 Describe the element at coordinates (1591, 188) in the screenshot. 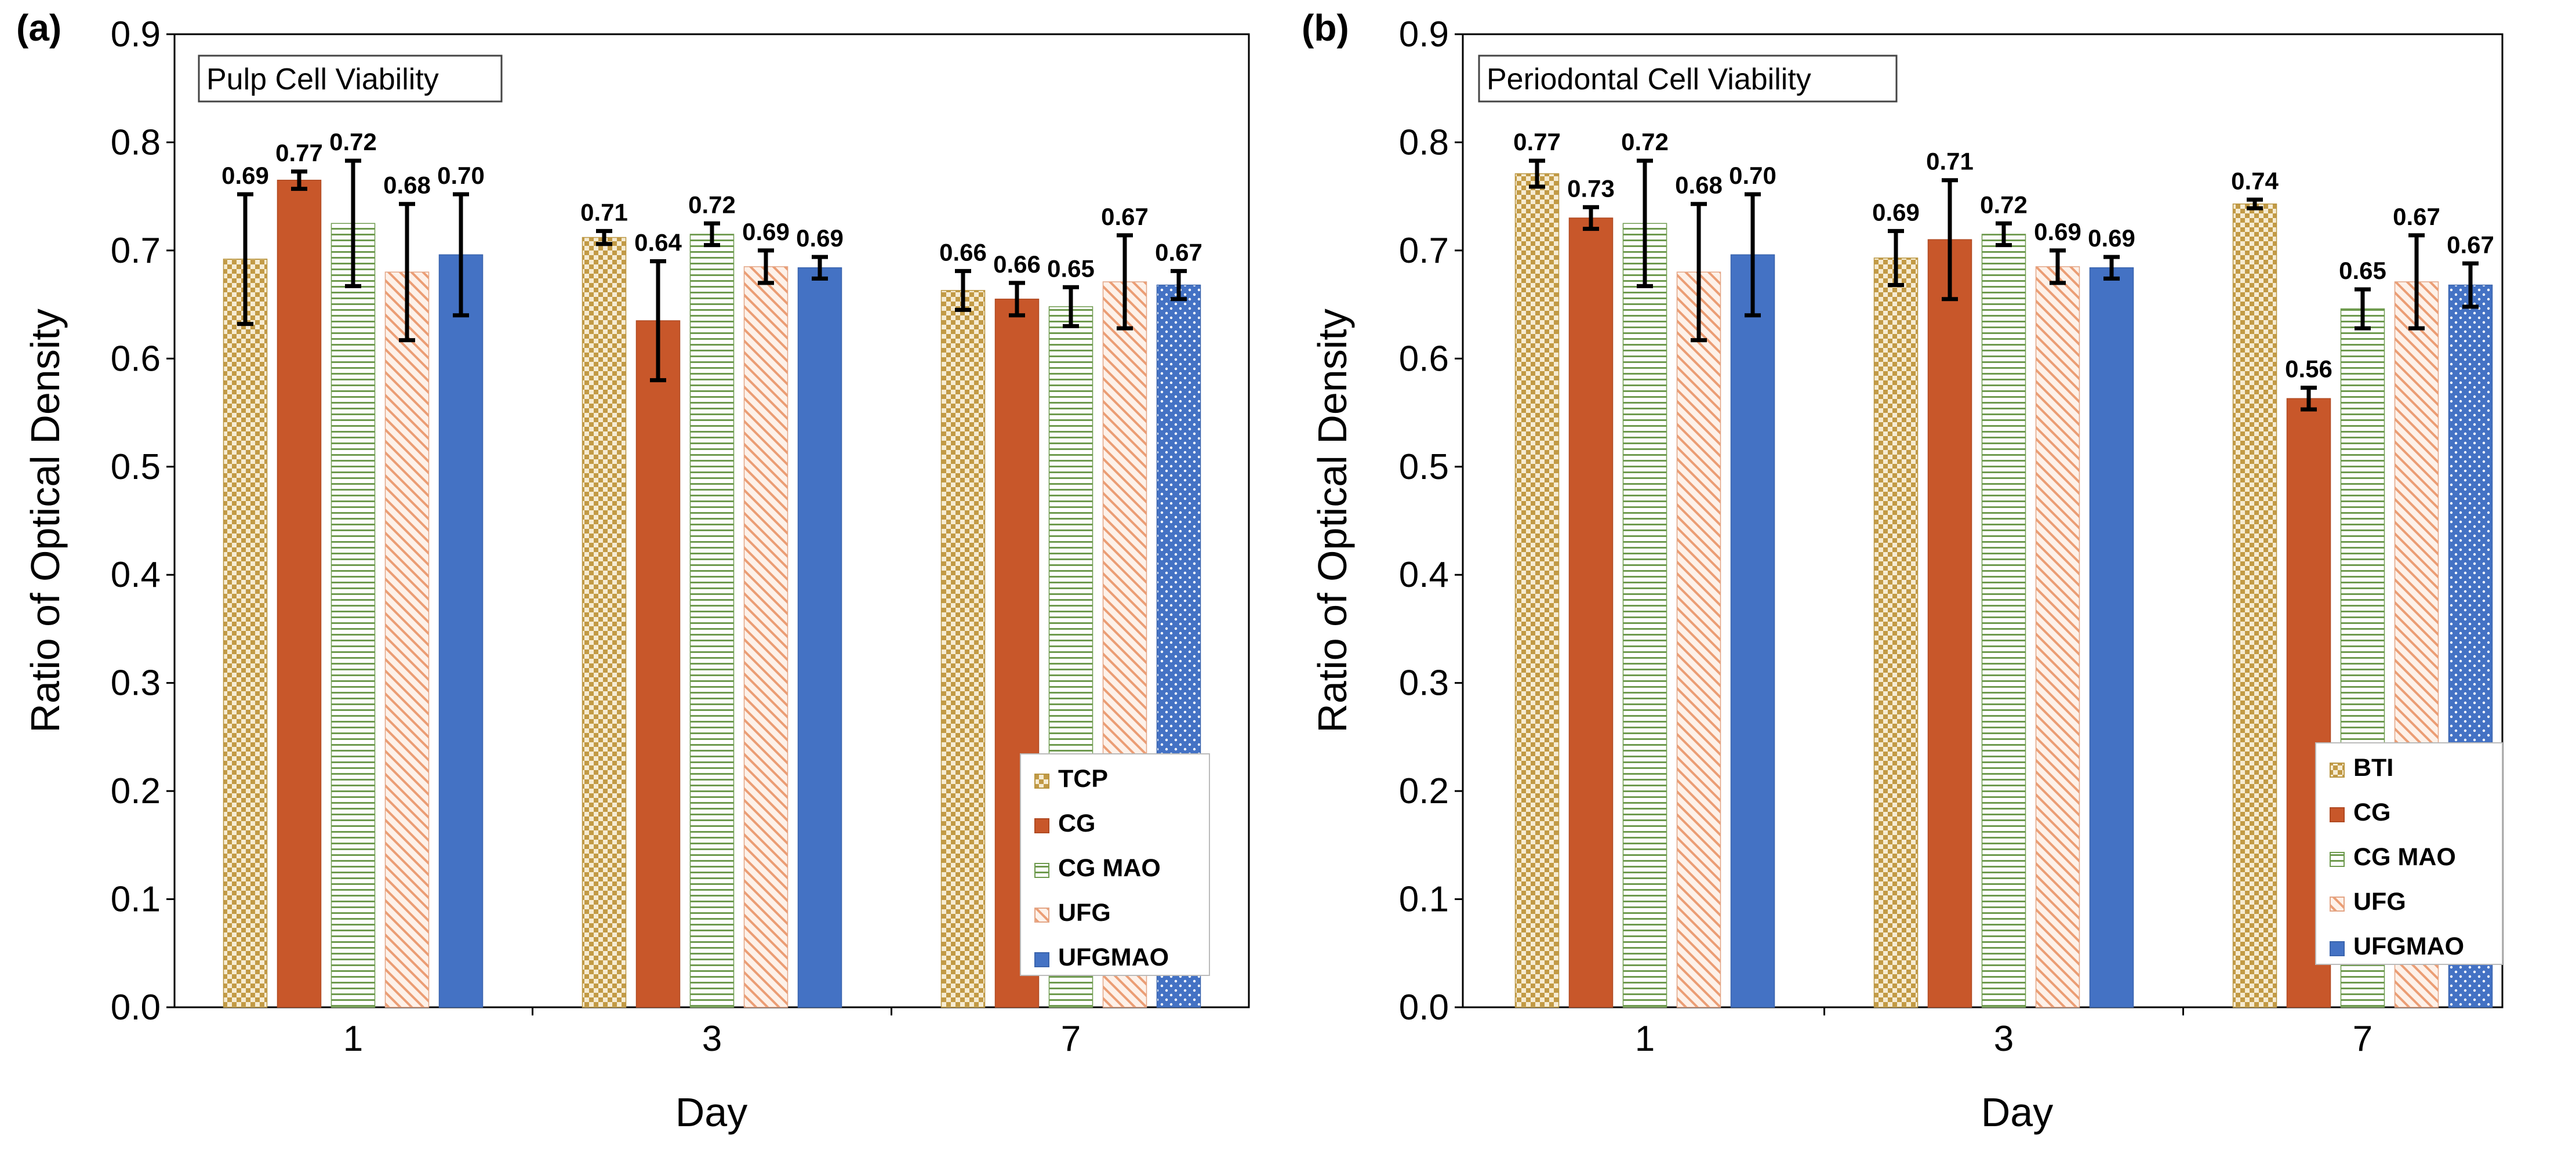

I see `panel-b-data-label: 0.73` at that location.